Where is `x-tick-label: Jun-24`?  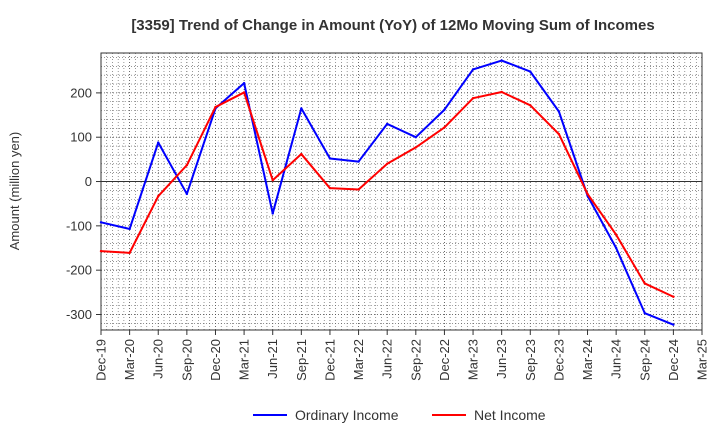
x-tick-label: Jun-24 is located at coordinates (616, 359).